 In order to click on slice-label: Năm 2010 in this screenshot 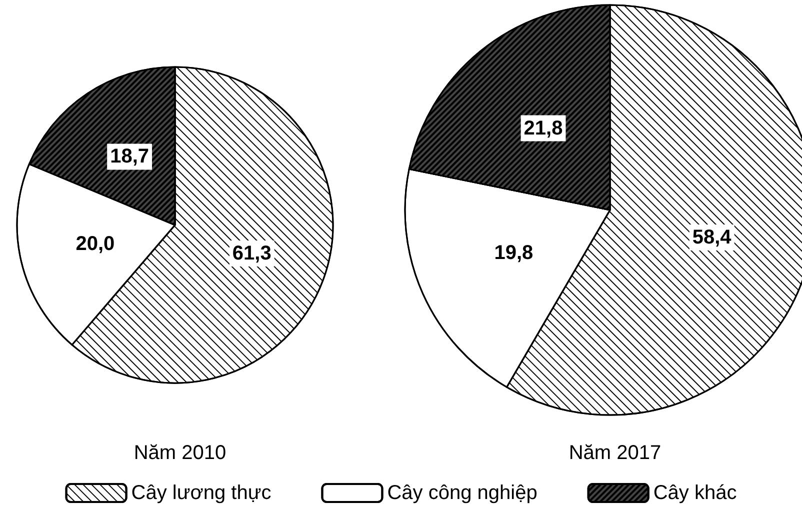, I will do `click(180, 453)`.